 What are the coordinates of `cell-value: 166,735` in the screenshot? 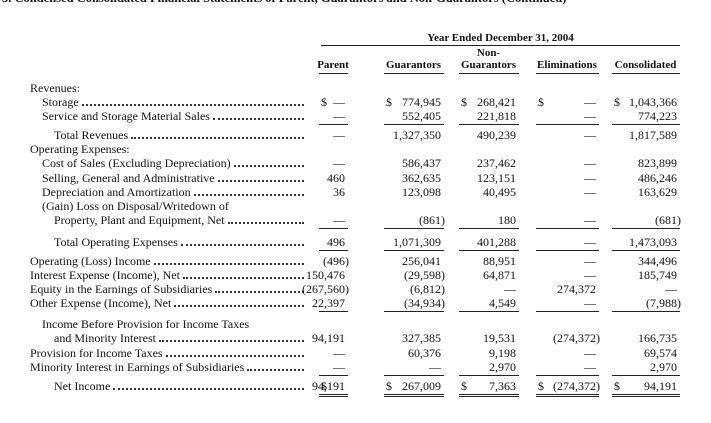 It's located at (657, 338).